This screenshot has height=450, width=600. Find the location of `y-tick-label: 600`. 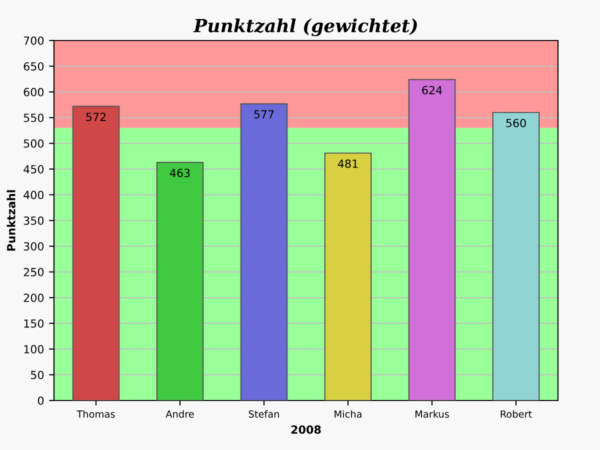

y-tick-label: 600 is located at coordinates (34, 92).